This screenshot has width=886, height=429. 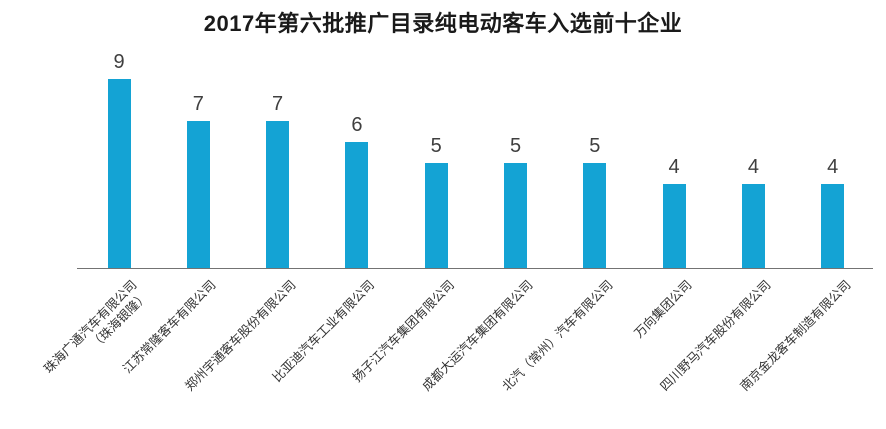 I want to click on x-axis-line, so click(x=475, y=268).